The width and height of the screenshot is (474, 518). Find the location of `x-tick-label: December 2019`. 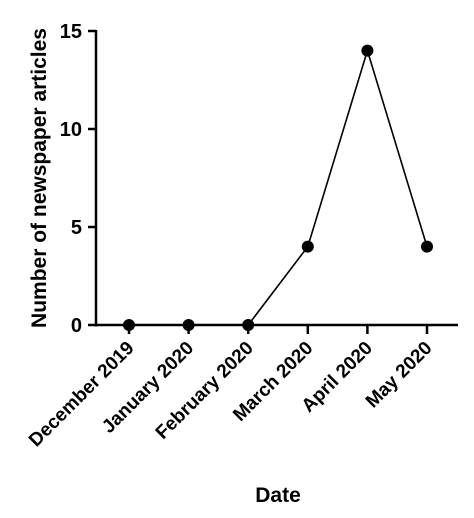

x-tick-label: December 2019 is located at coordinates (81, 394).